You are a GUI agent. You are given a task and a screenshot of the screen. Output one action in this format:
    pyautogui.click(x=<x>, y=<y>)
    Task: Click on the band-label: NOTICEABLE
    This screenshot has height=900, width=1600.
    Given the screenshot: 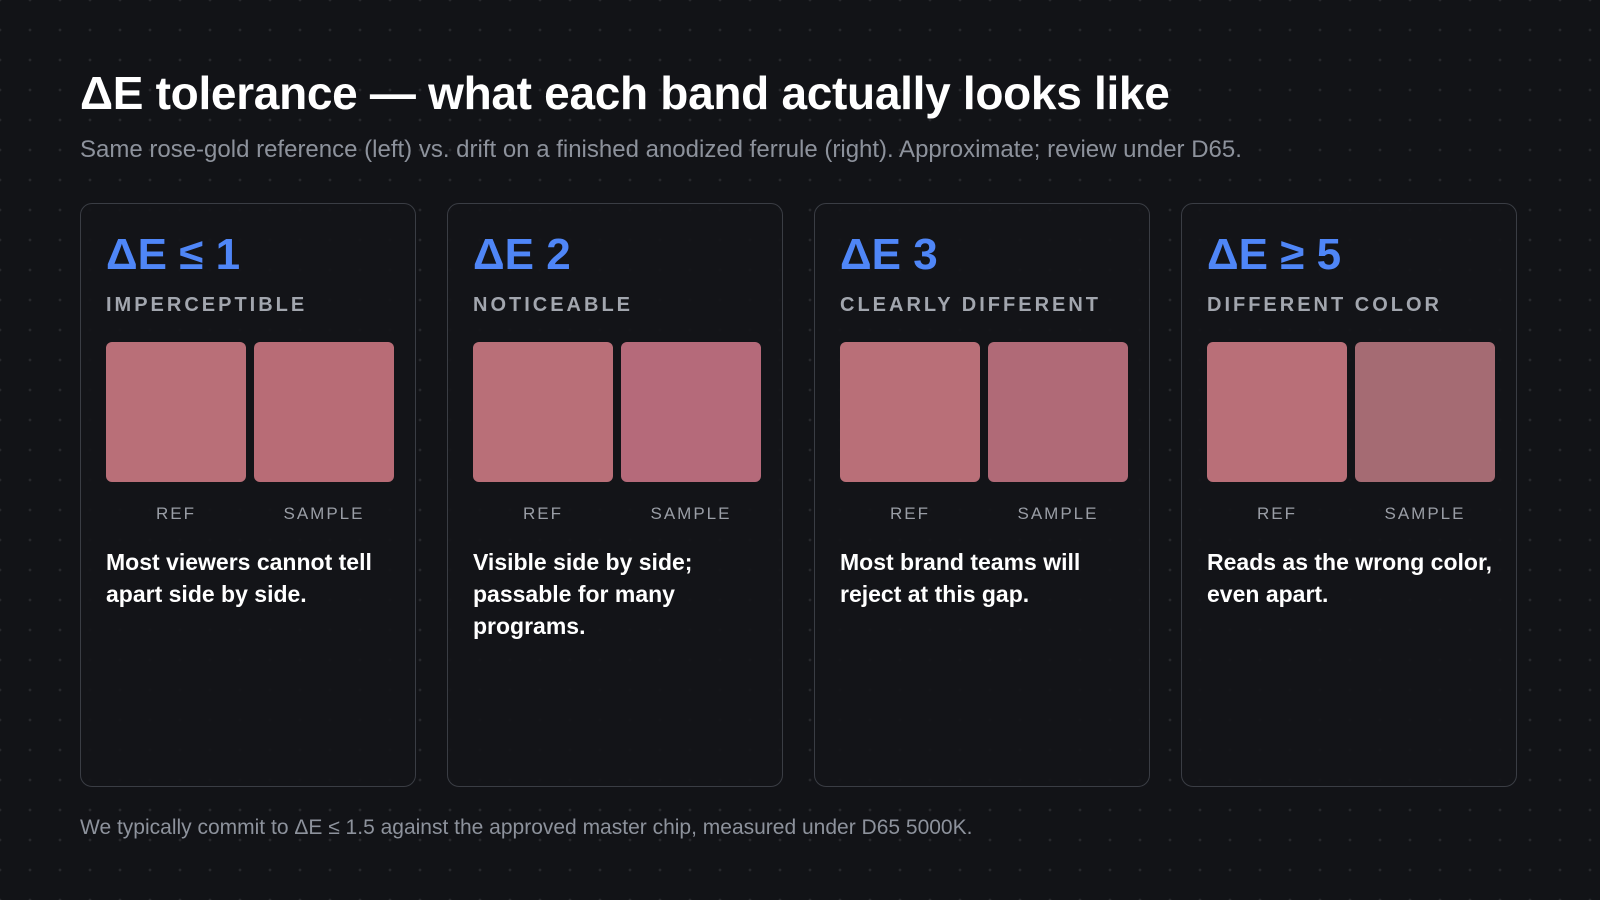 What is the action you would take?
    pyautogui.click(x=553, y=305)
    